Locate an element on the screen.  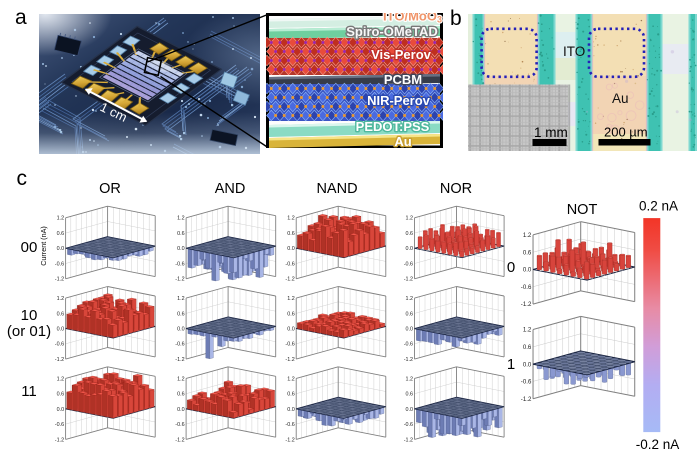
svg-text: 11 is located at coordinates (29, 391).